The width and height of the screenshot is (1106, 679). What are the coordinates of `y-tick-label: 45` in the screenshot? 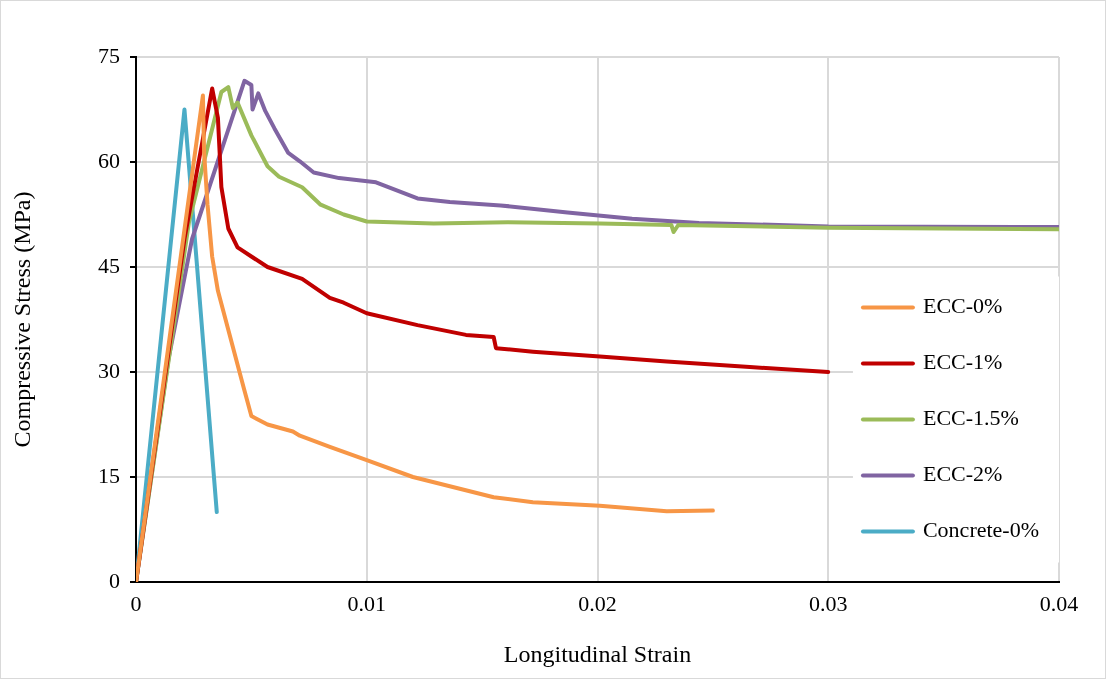 It's located at (109, 265).